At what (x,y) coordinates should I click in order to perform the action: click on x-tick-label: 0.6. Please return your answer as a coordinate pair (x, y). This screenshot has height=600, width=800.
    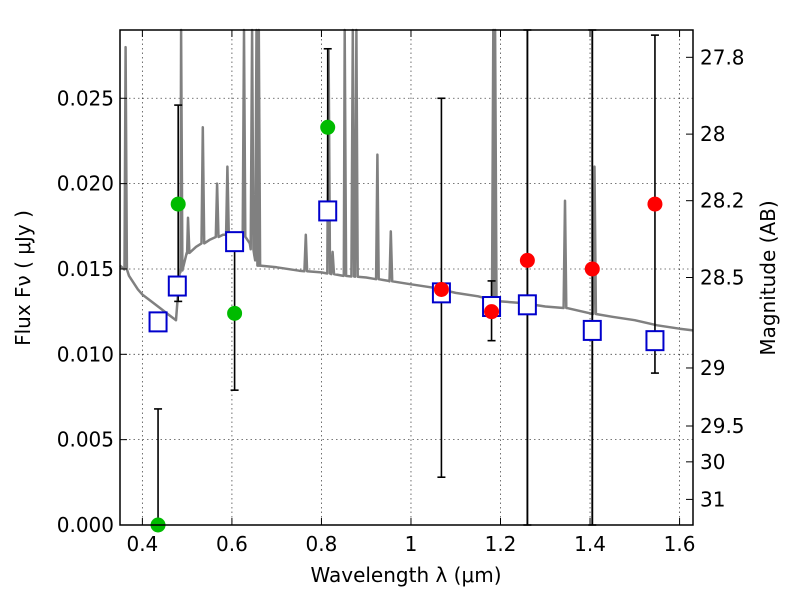
    Looking at the image, I should click on (232, 544).